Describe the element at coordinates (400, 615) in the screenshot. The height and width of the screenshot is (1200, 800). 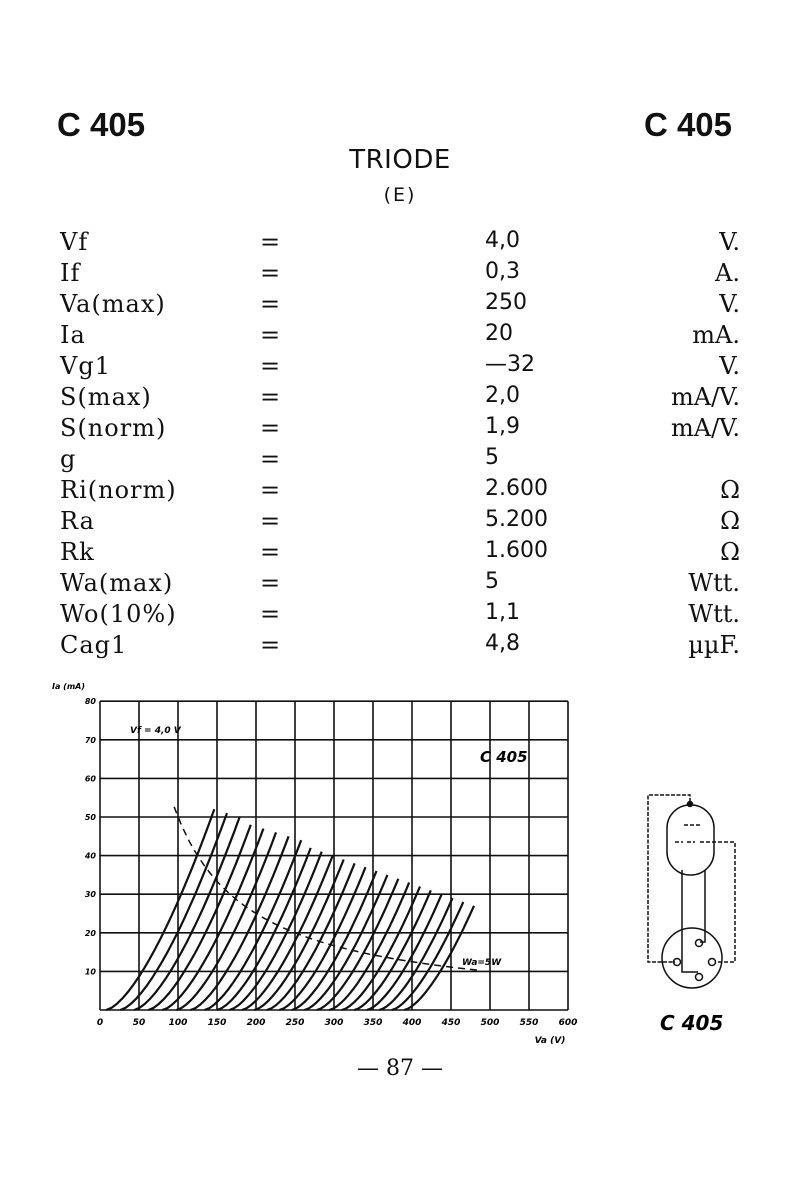
I see `spec-row: Wo(10%) = 1,1 Wtt.` at that location.